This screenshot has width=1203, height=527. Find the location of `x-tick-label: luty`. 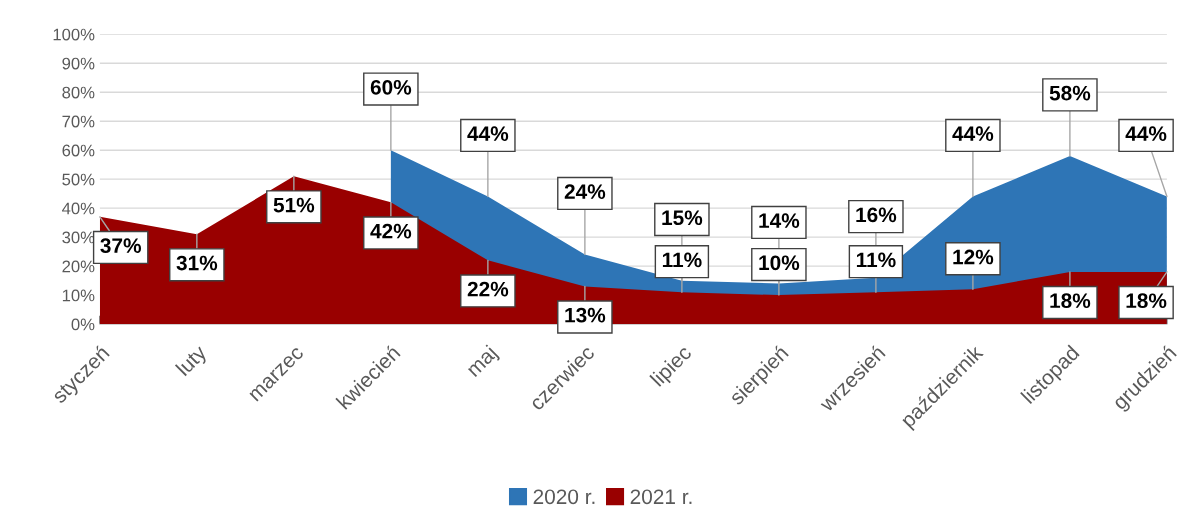

x-tick-label: luty is located at coordinates (192, 361).